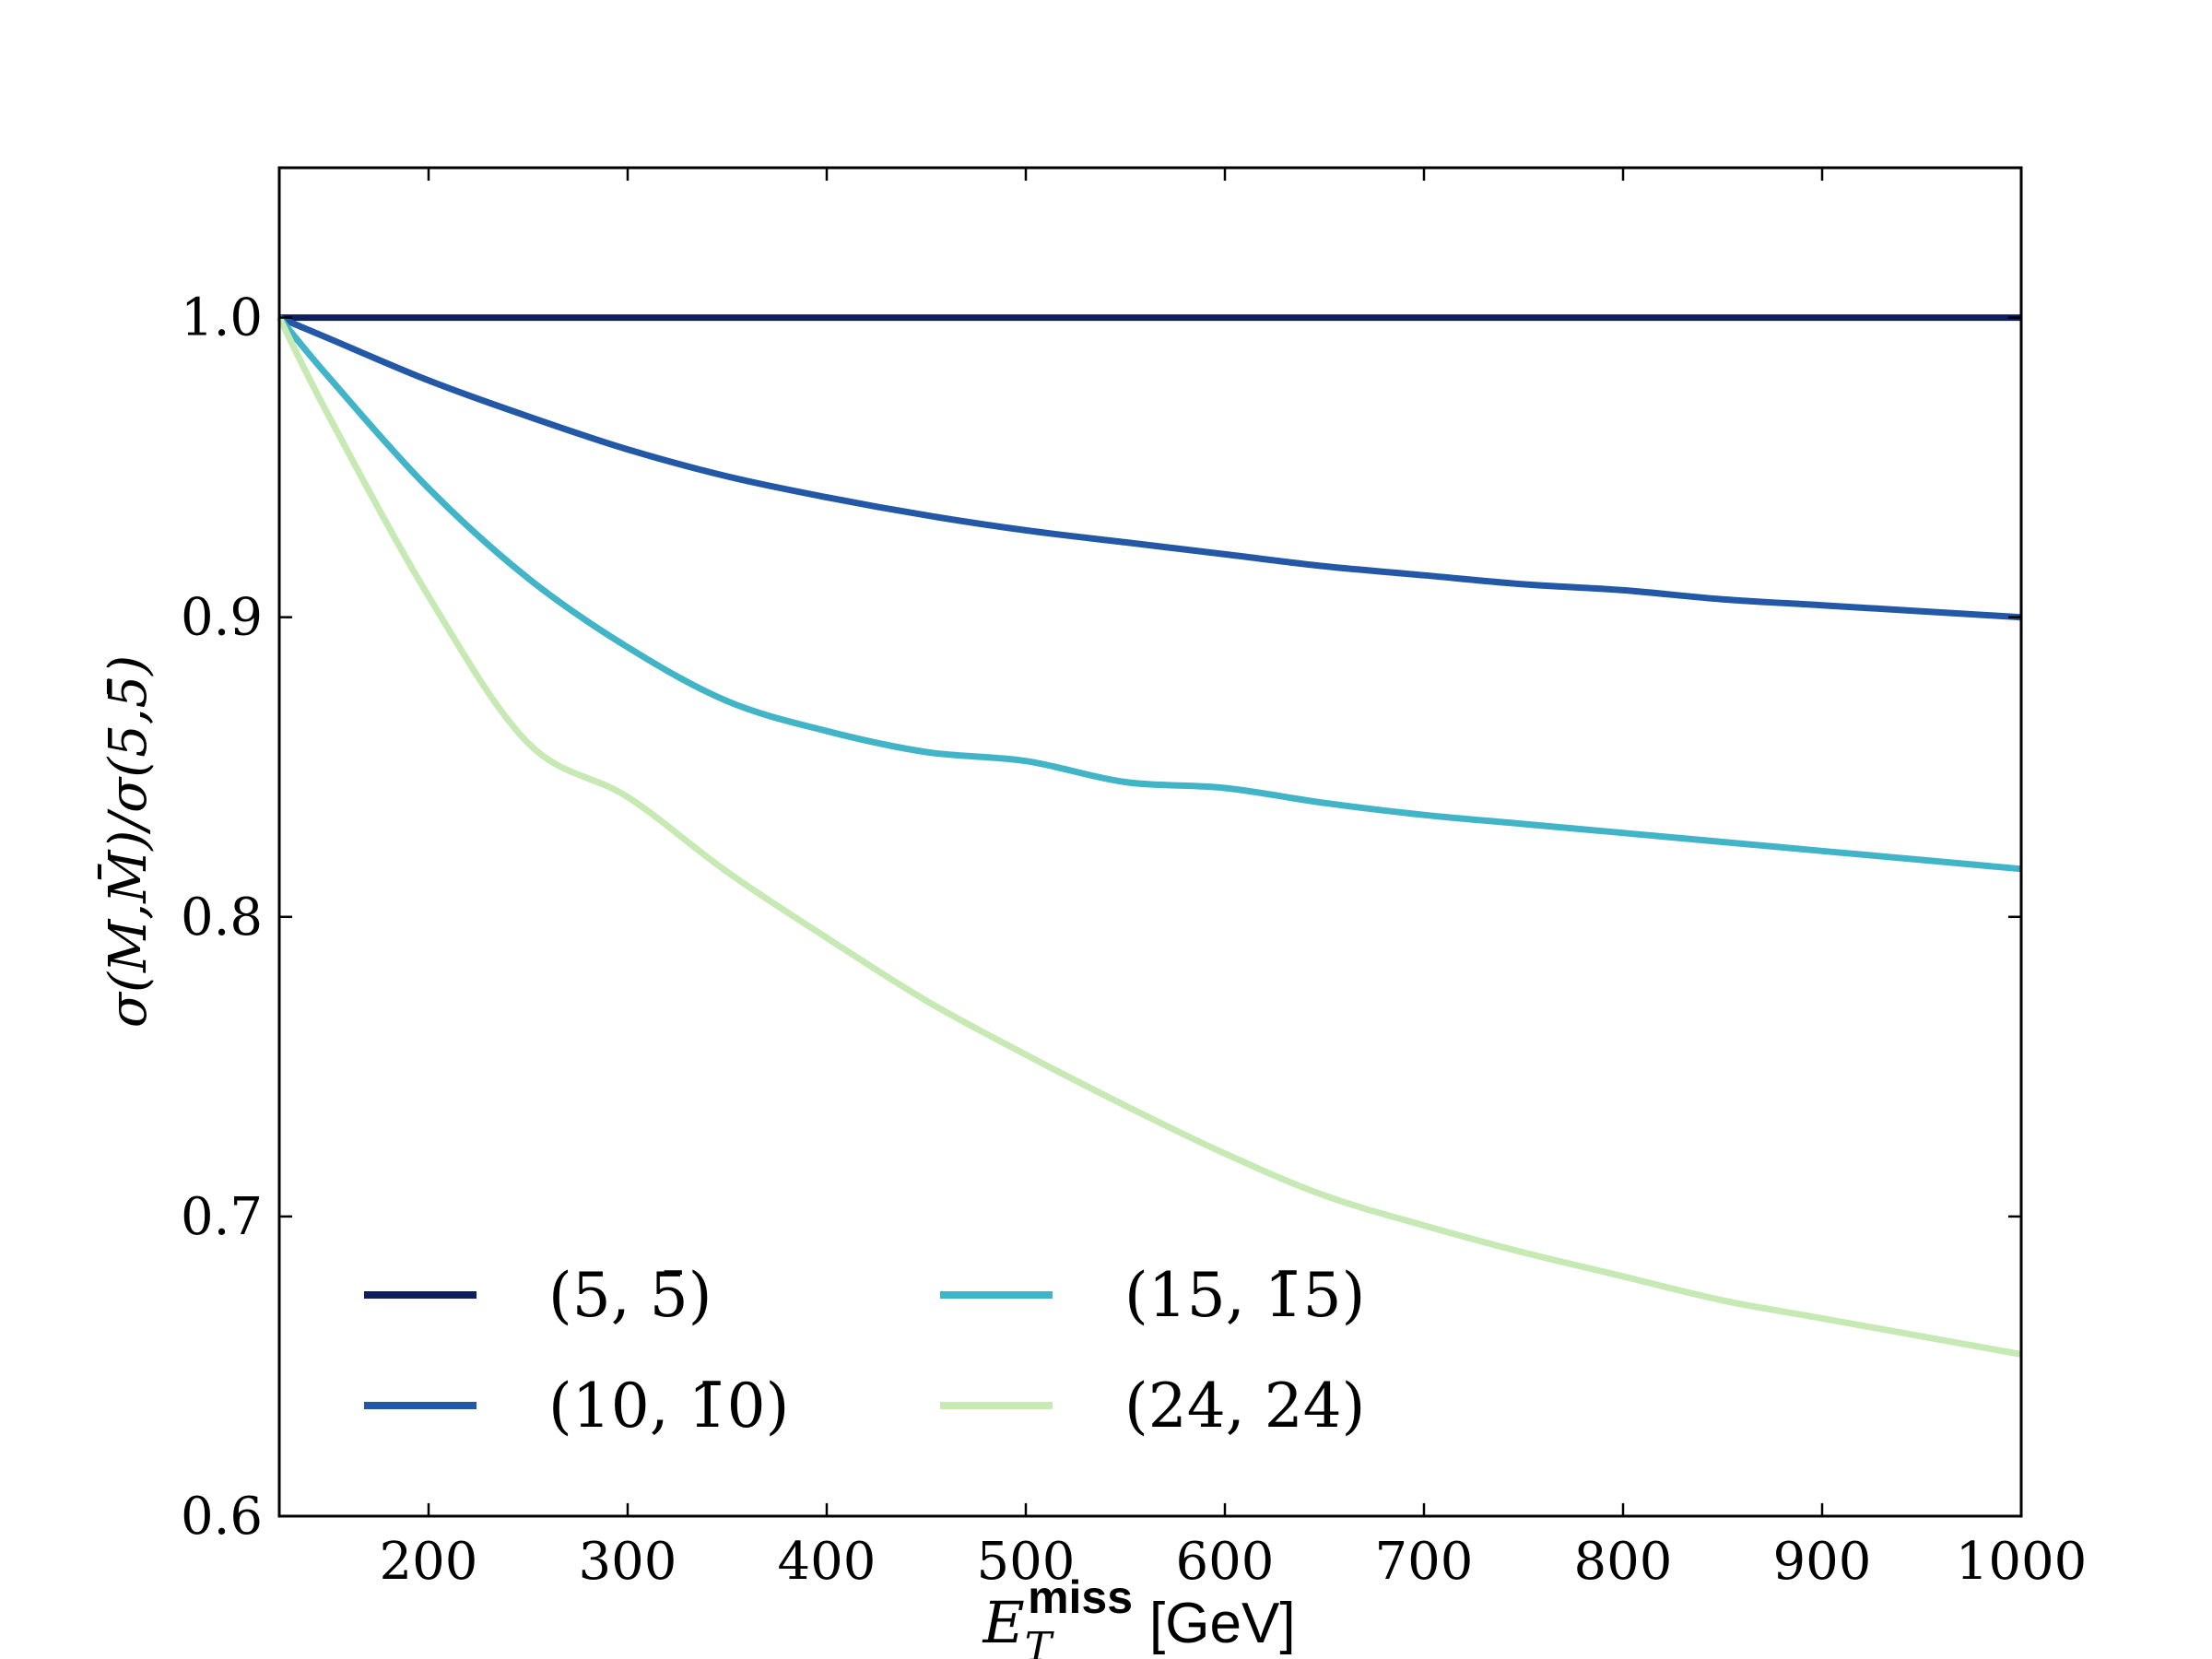 The image size is (2212, 1659). Describe the element at coordinates (1424, 1562) in the screenshot. I see `x-tick-label: 700` at that location.